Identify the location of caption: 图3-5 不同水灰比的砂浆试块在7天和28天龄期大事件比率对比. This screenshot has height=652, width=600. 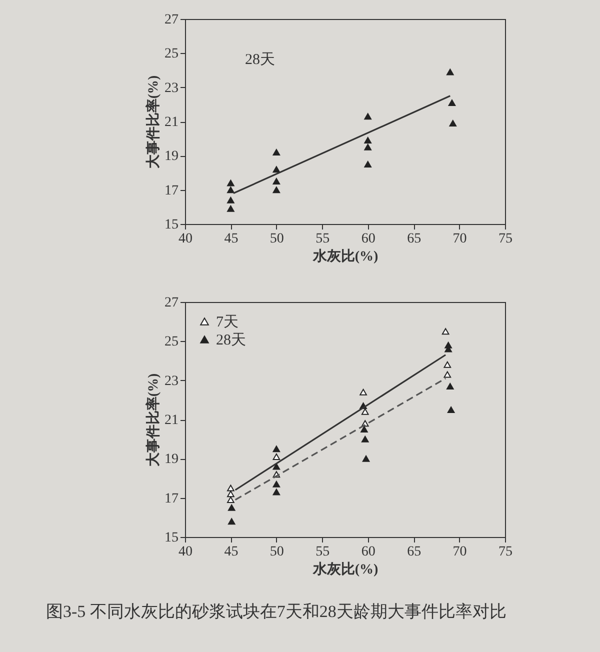
(276, 611).